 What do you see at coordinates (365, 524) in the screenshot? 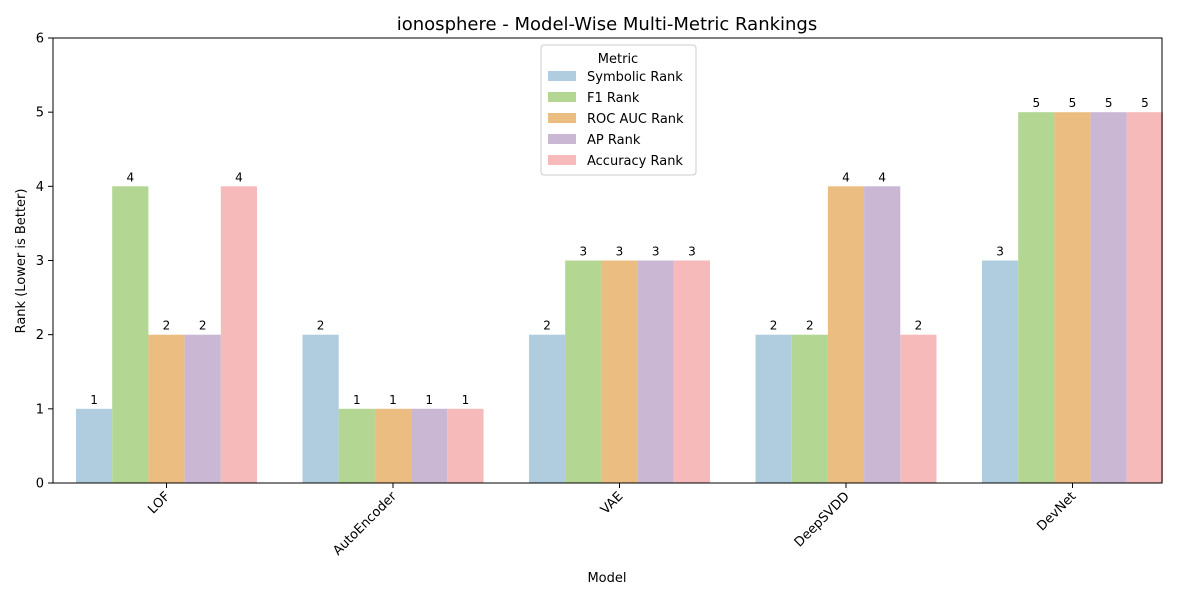
I see `x-tick-label: AutoEncoder` at bounding box center [365, 524].